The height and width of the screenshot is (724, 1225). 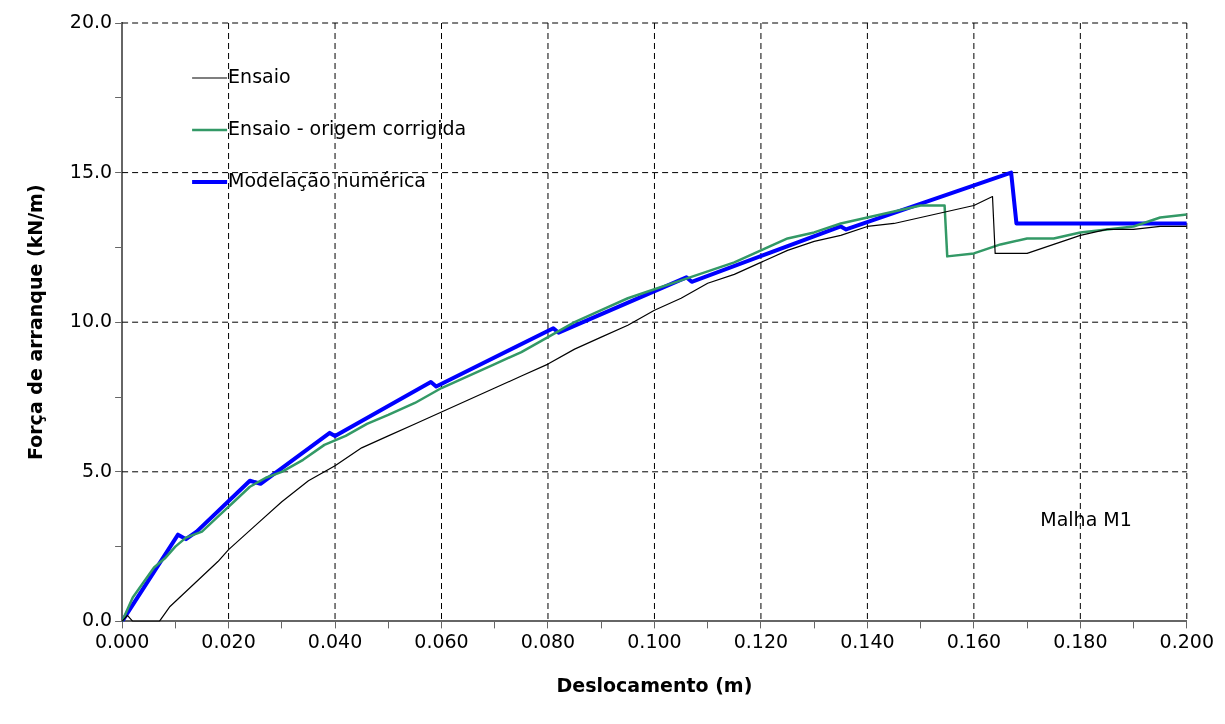 What do you see at coordinates (654, 640) in the screenshot?
I see `x-tick-label: 0.100` at bounding box center [654, 640].